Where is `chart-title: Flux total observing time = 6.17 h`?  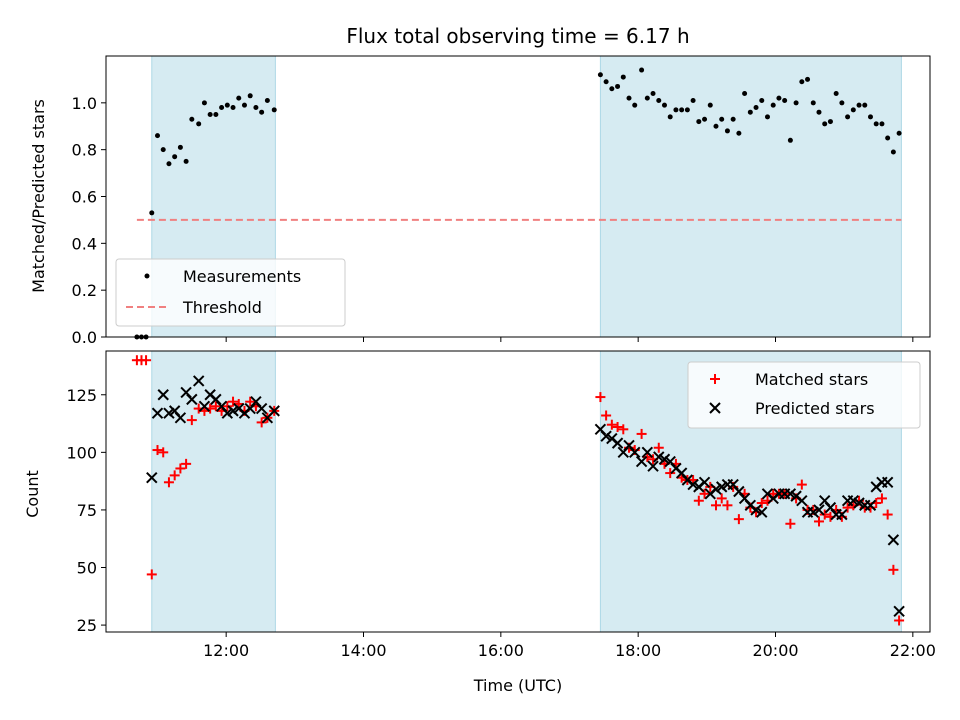
chart-title: Flux total observing time = 6.17 h is located at coordinates (517, 36).